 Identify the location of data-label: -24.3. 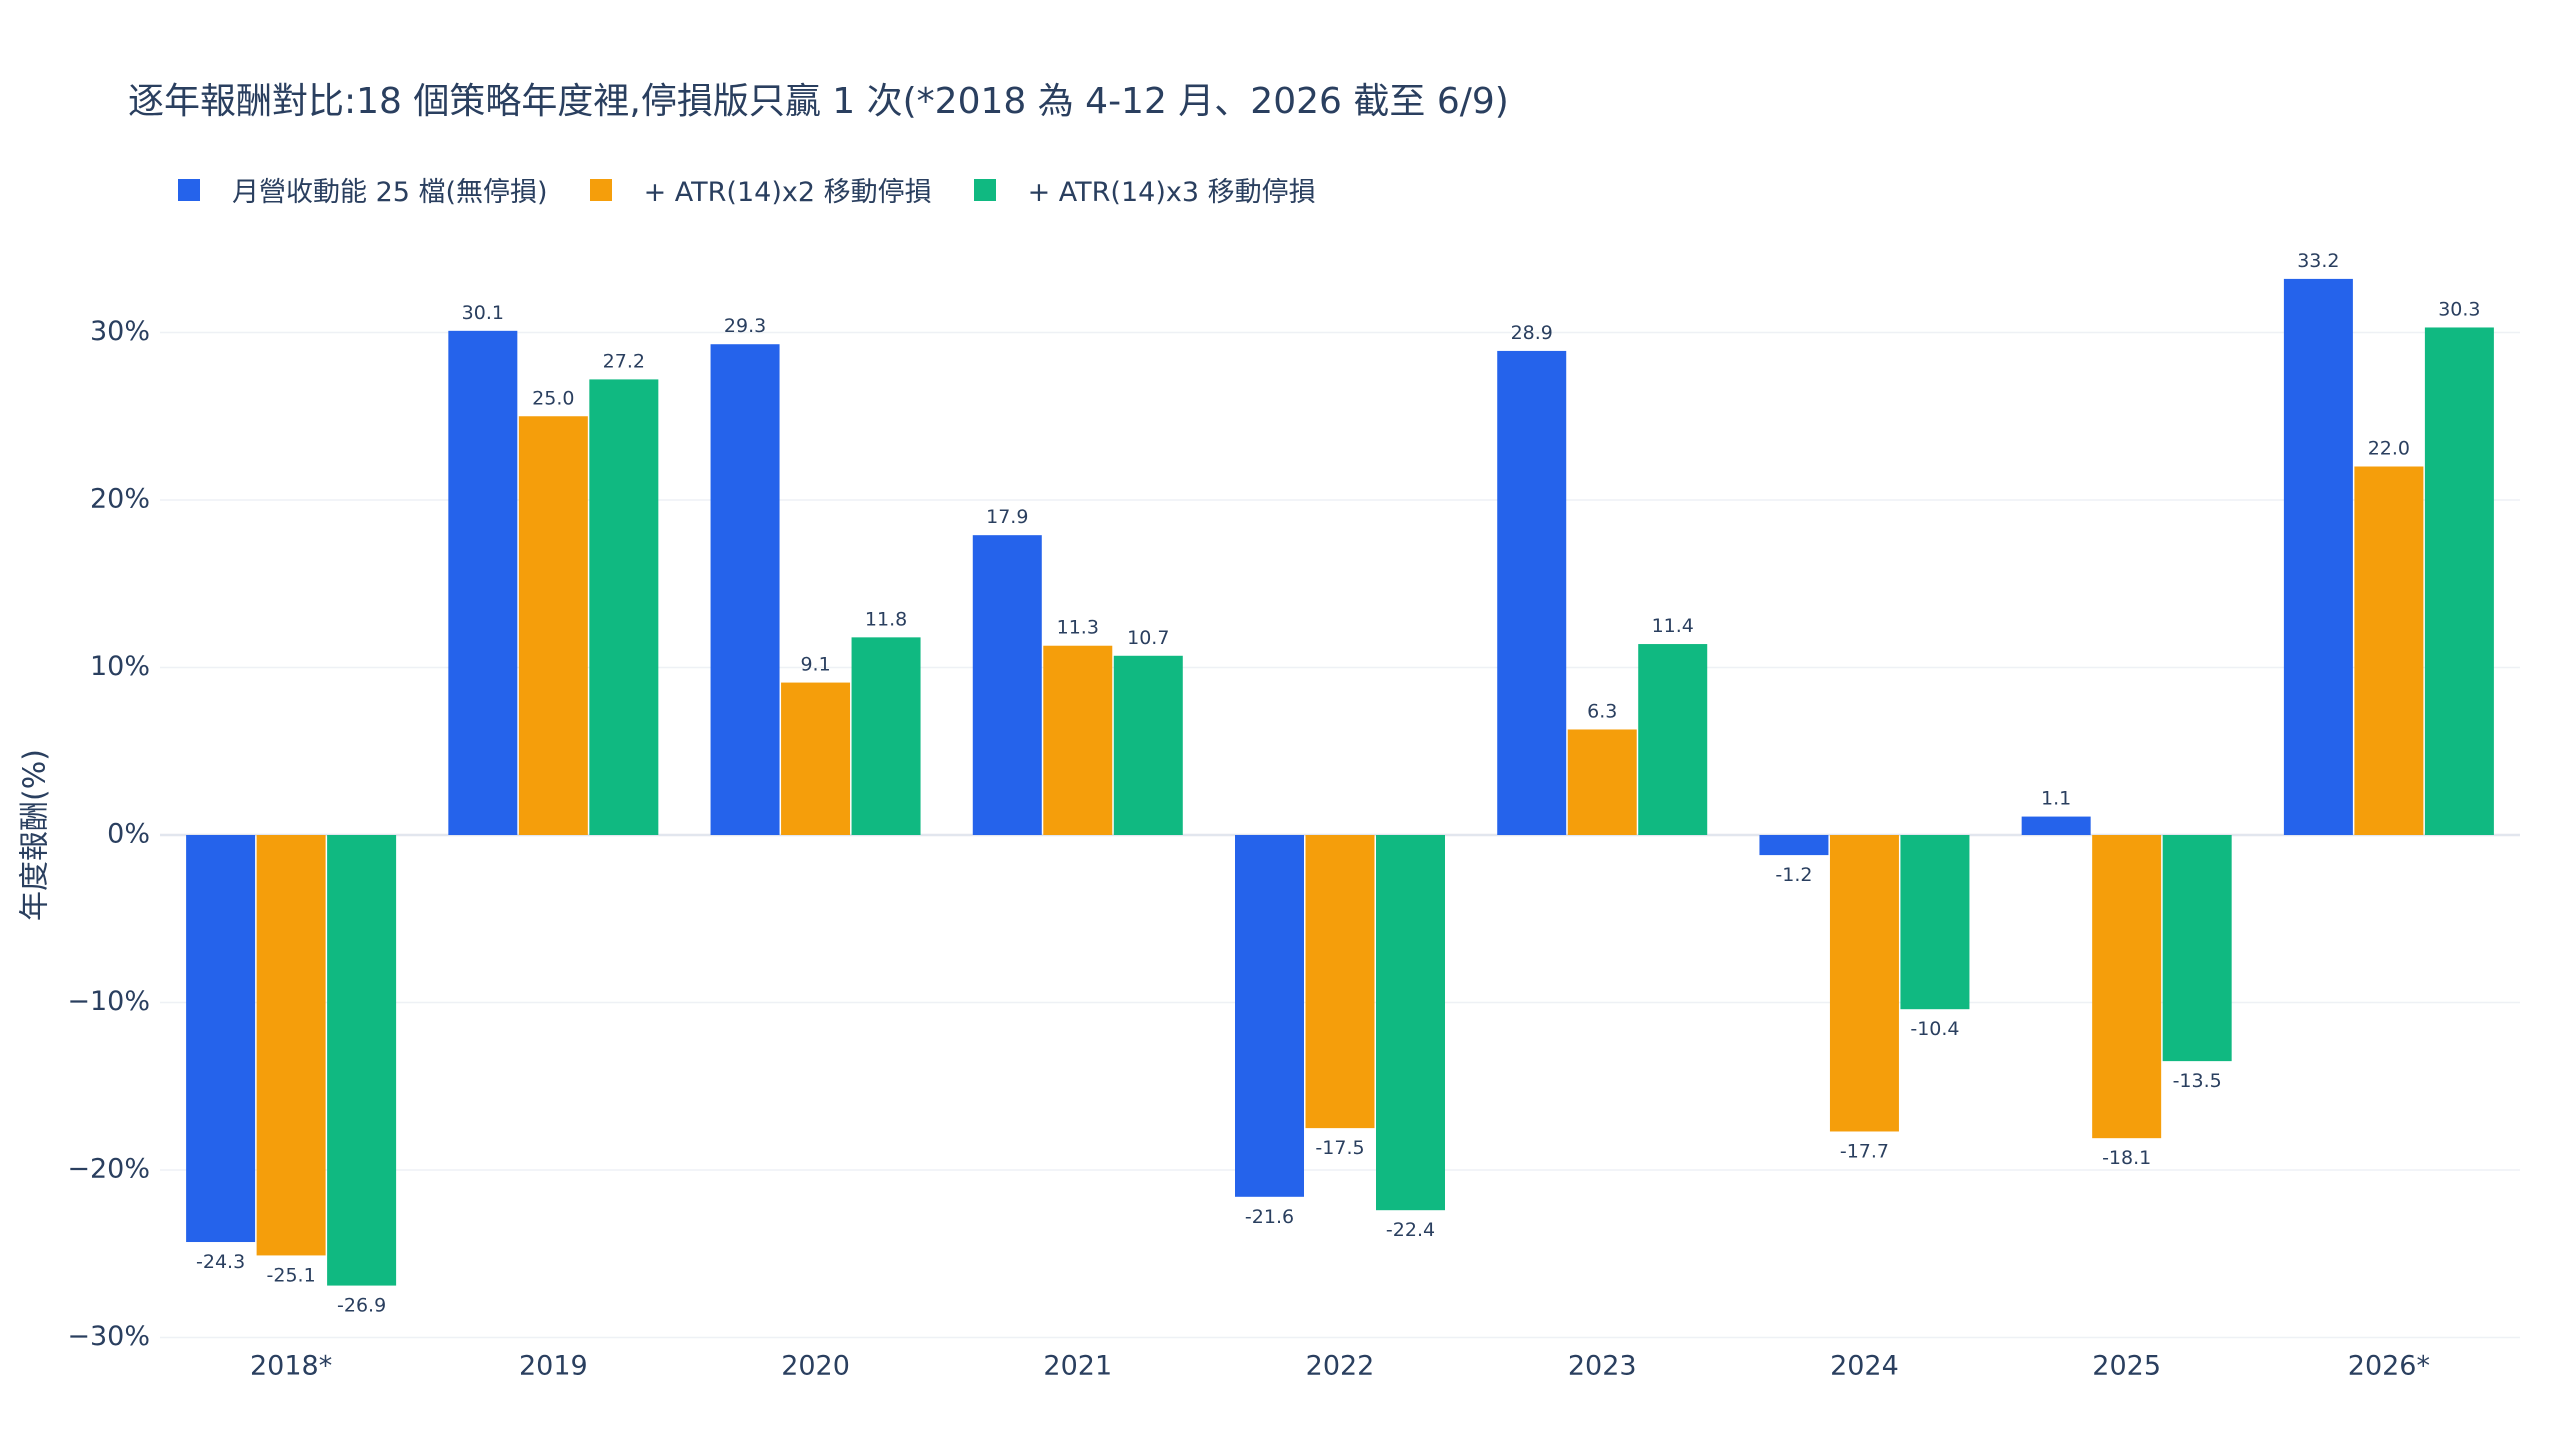
(220, 1262).